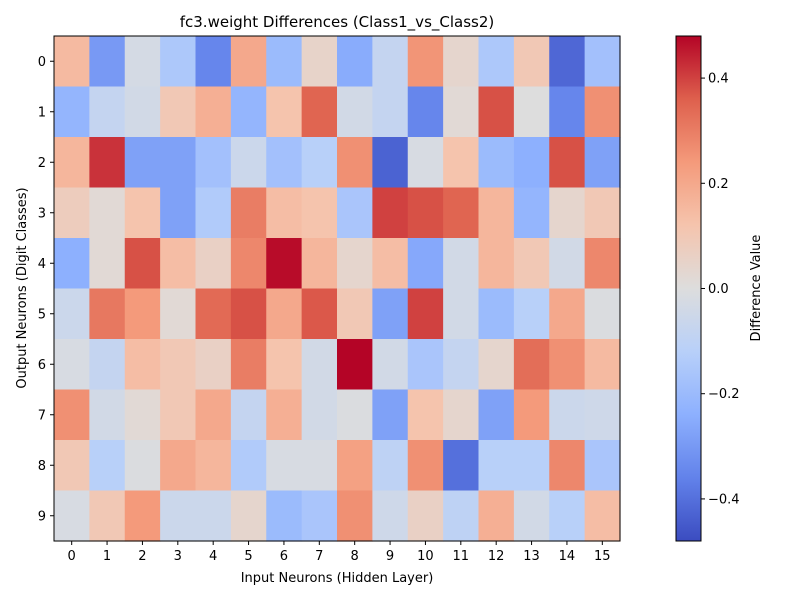 The height and width of the screenshot is (600, 800). What do you see at coordinates (142, 516) in the screenshot?
I see `heatmap-cell-r9-c2` at bounding box center [142, 516].